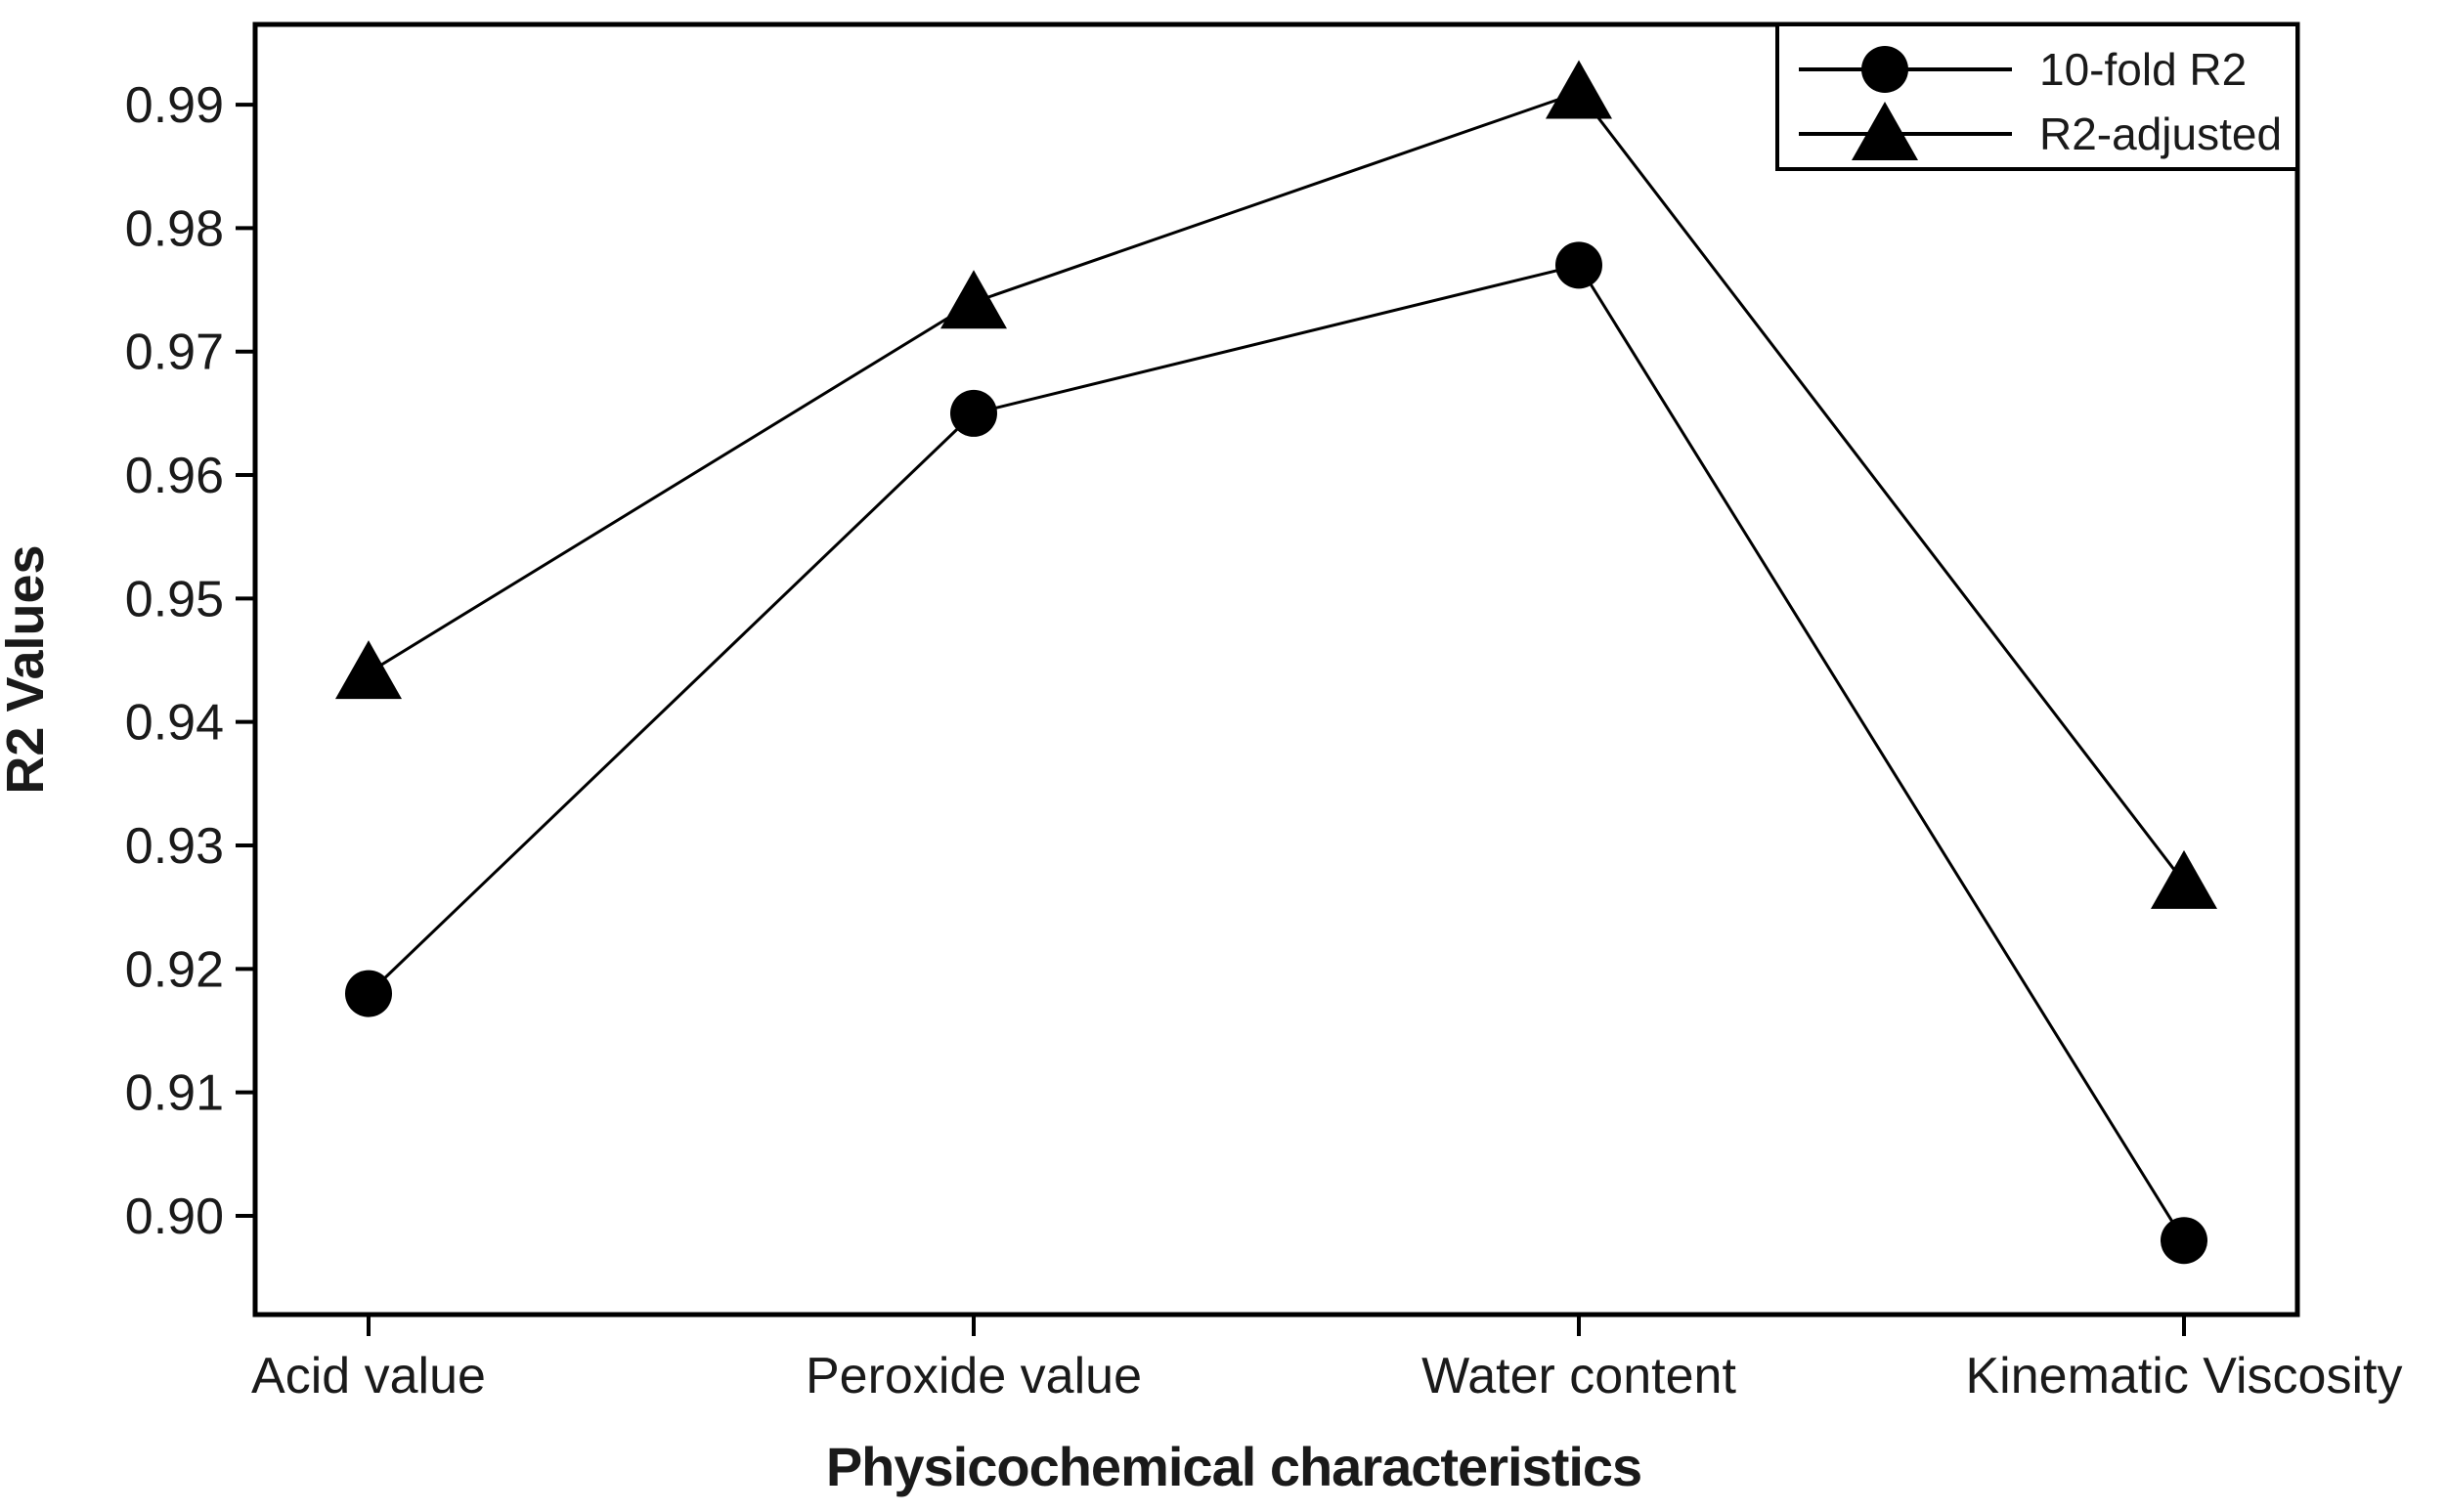 The height and width of the screenshot is (1512, 2446). Describe the element at coordinates (27, 669) in the screenshot. I see `y-axis-title: R2 Values` at that location.